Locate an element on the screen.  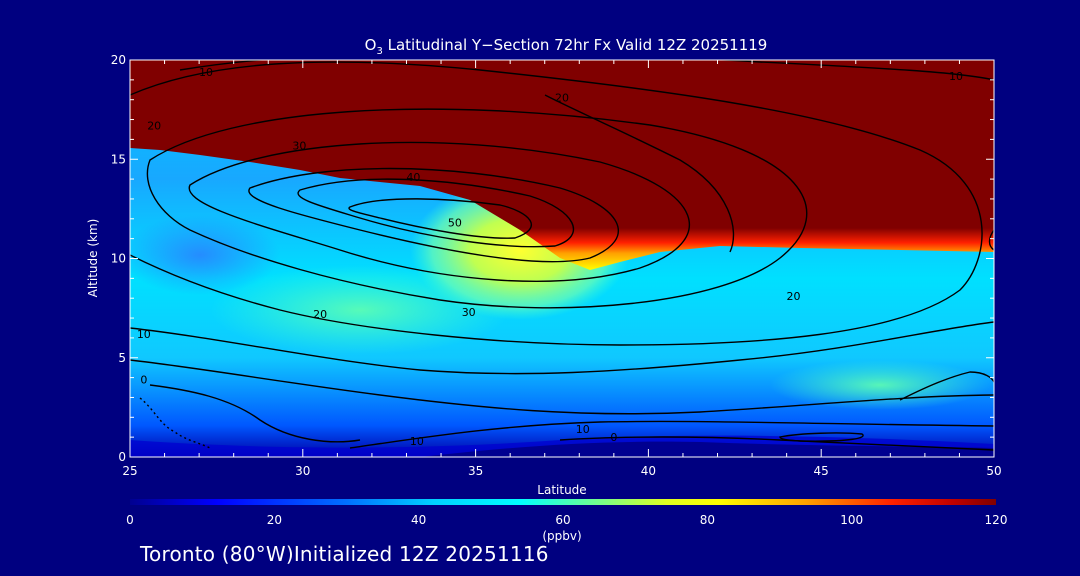
y-tick-label: 15 is located at coordinates (118, 159).